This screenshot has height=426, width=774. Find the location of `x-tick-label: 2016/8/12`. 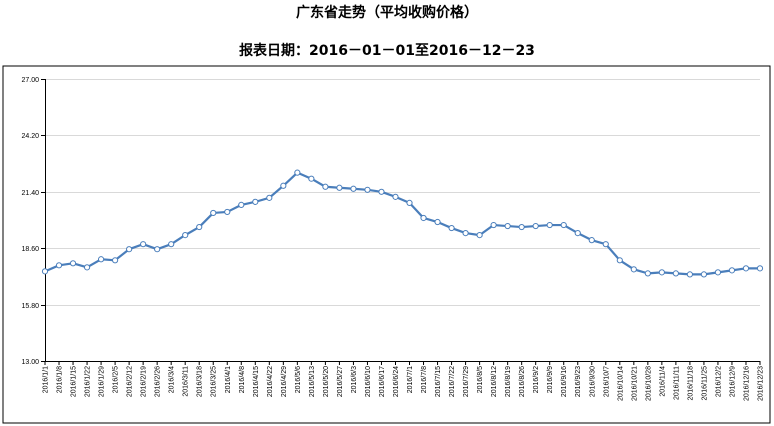

x-tick-label: 2016/8/12 is located at coordinates (494, 381).